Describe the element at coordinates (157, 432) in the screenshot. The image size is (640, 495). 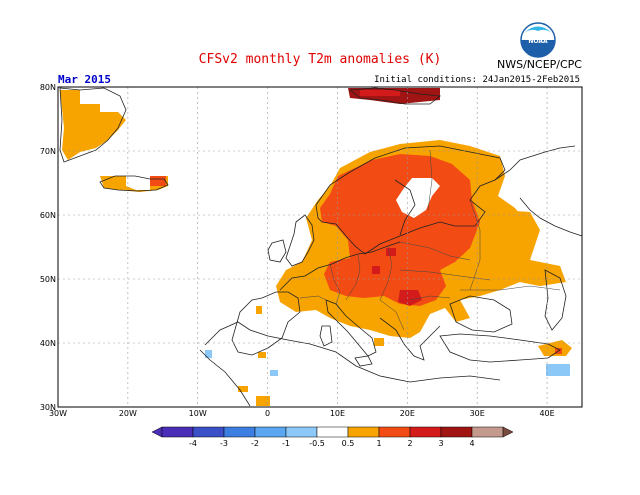
I see `colorbar-left-arrow` at that location.